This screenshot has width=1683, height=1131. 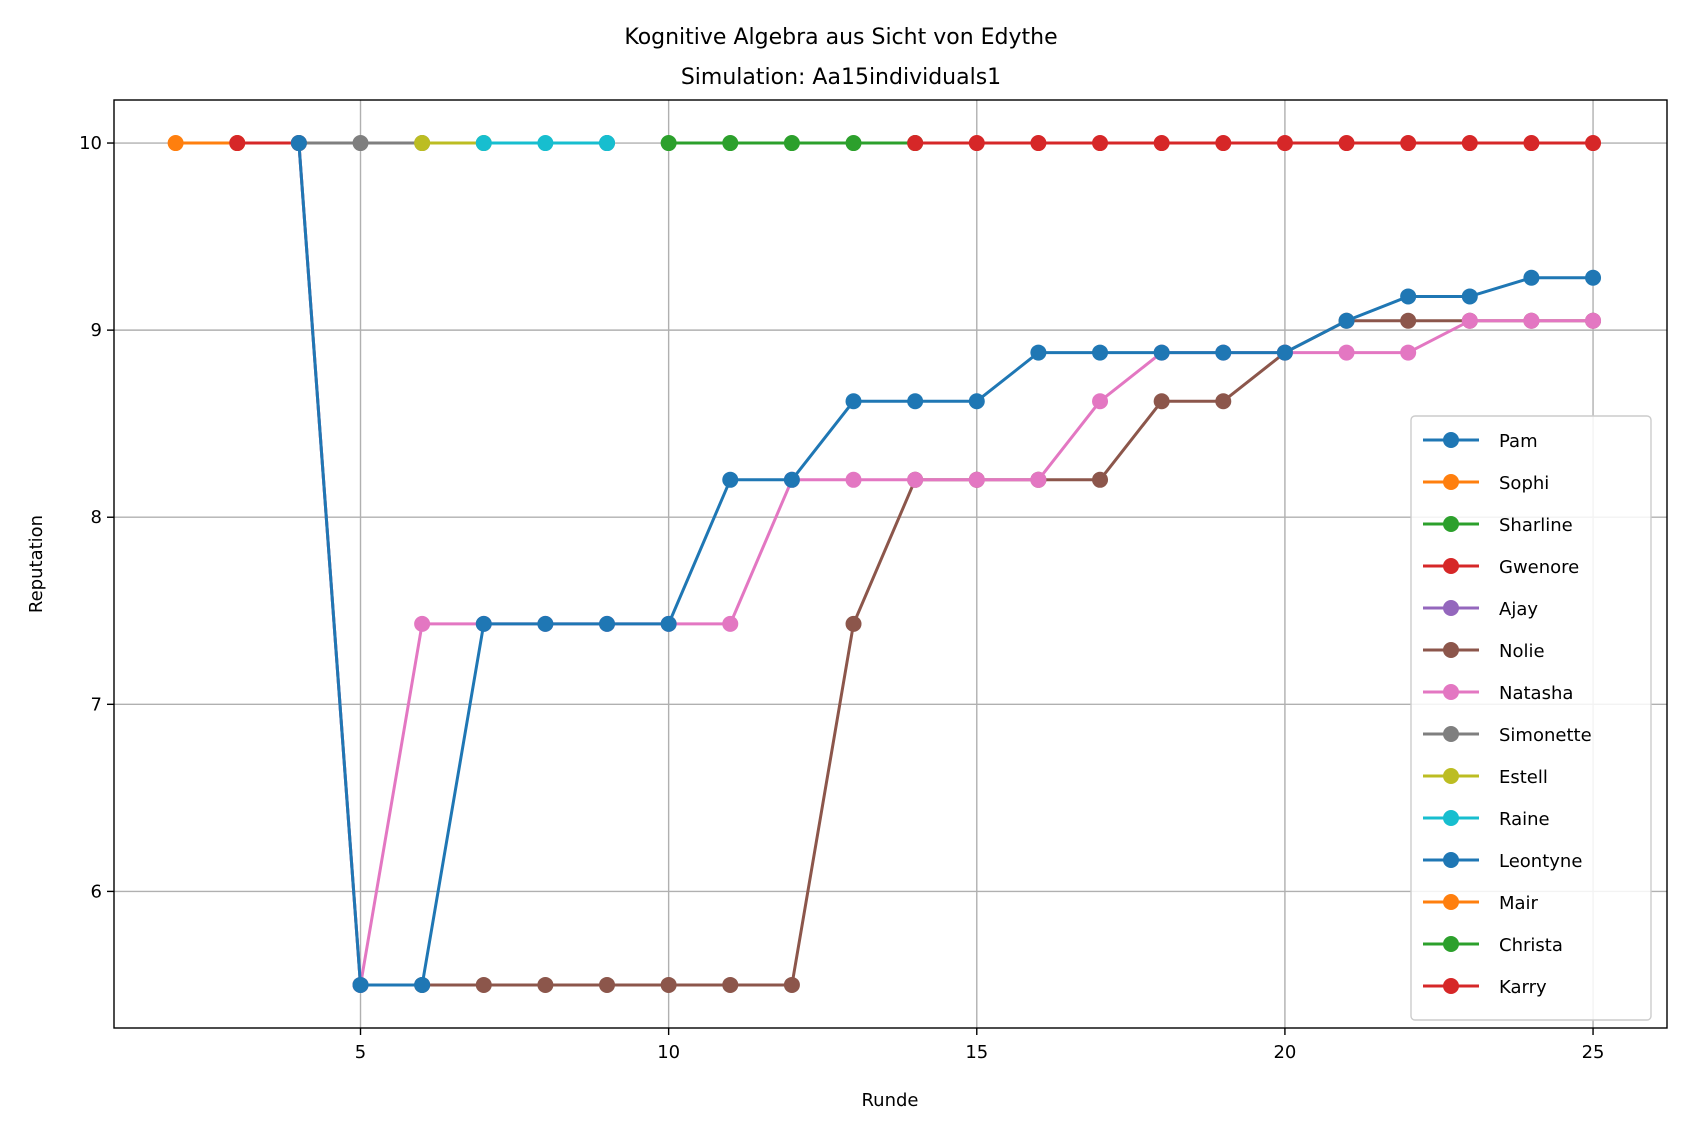 What do you see at coordinates (96, 517) in the screenshot?
I see `y-tick-label: 8` at bounding box center [96, 517].